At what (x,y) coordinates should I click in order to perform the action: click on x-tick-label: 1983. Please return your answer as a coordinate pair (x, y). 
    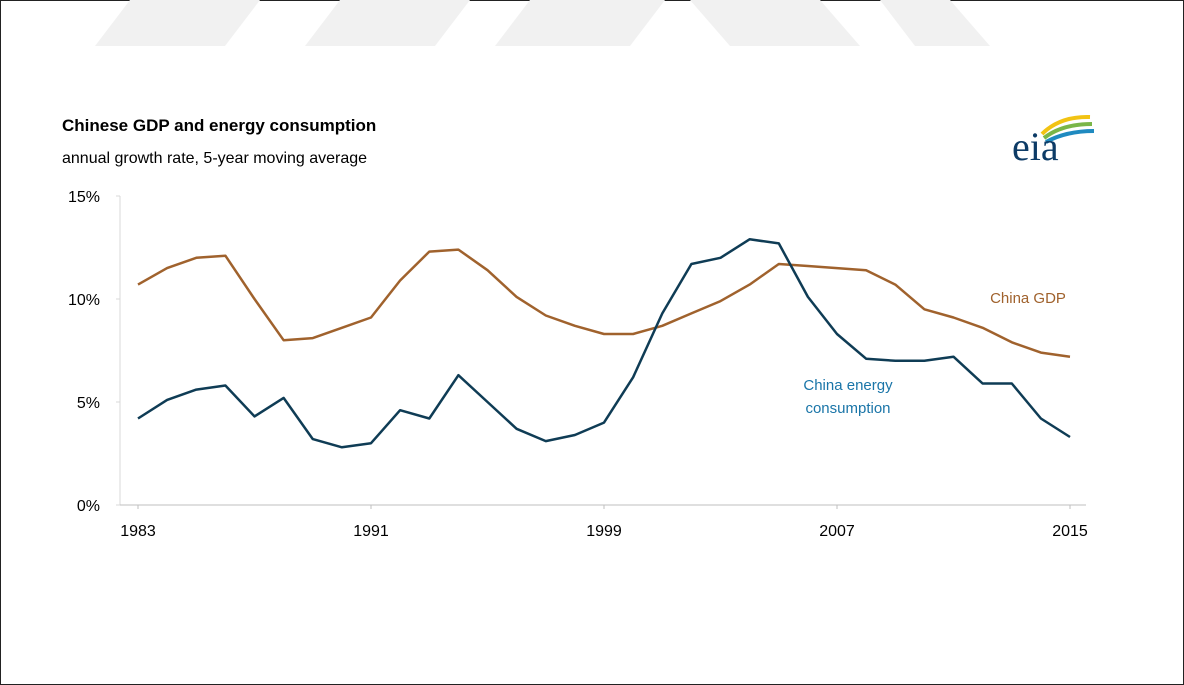
    Looking at the image, I should click on (138, 531).